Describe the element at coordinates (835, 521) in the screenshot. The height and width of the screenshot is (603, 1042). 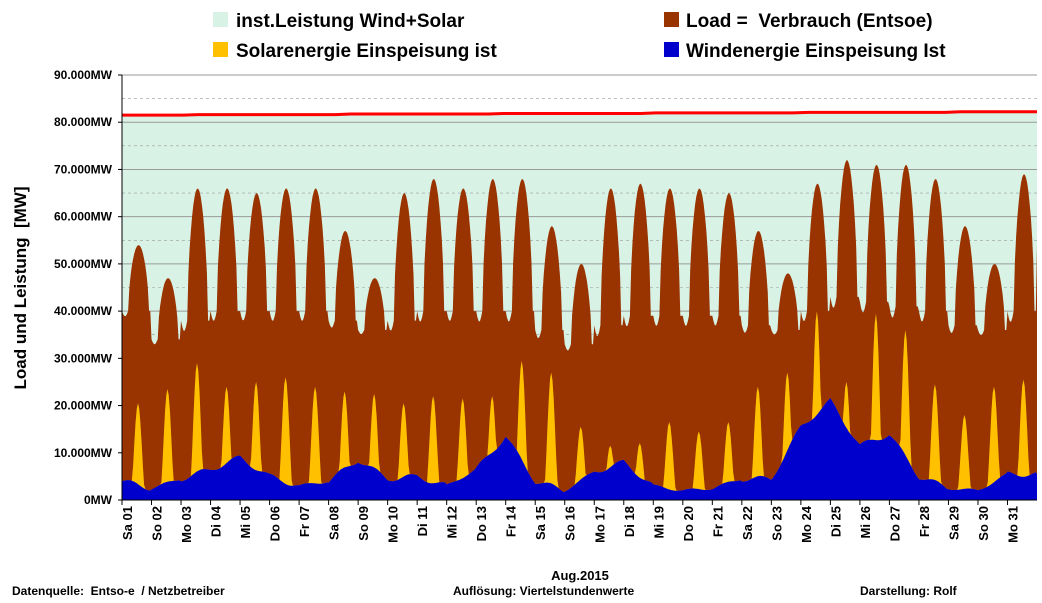
I see `x-tick-label: Di 25` at that location.